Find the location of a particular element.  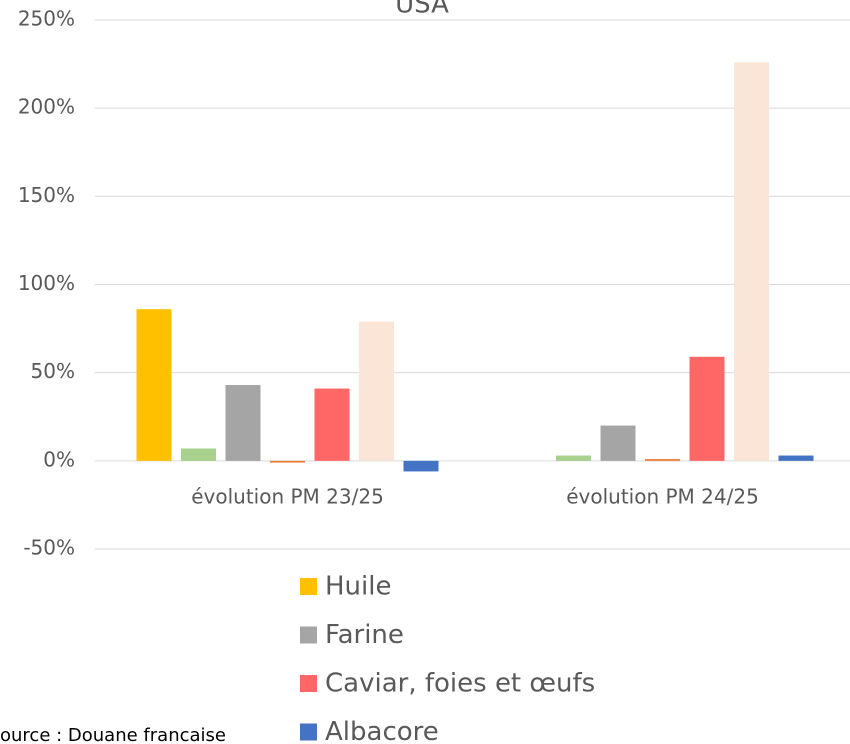

y-tick-label: -50% is located at coordinates (49, 548).